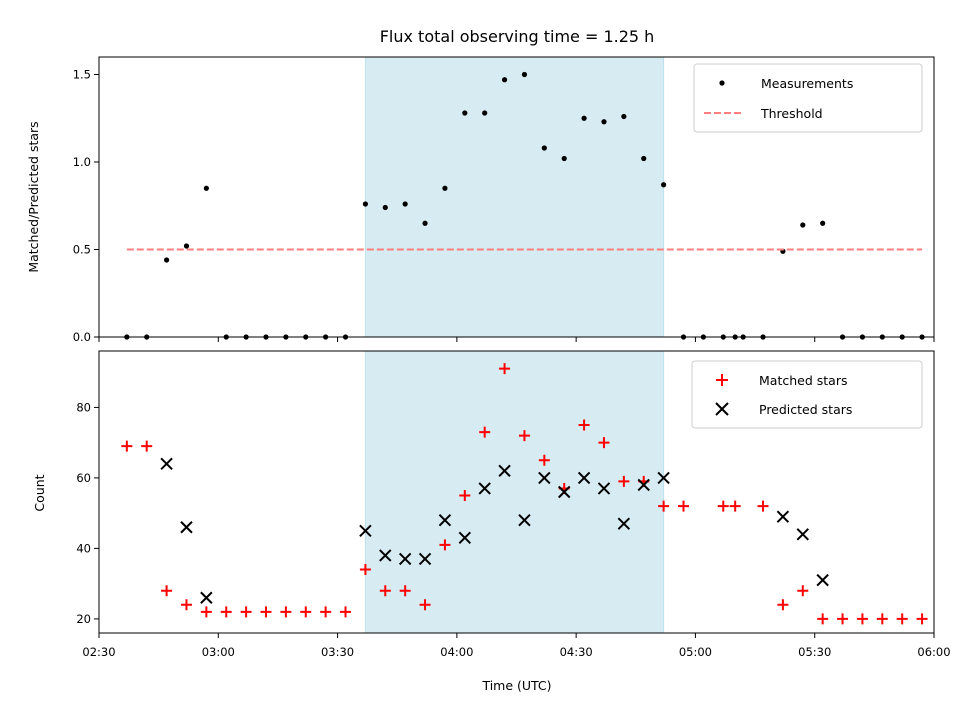  What do you see at coordinates (87, 513) in the screenshot?
I see `bottom-y-ticks: 20 40 60 80` at bounding box center [87, 513].